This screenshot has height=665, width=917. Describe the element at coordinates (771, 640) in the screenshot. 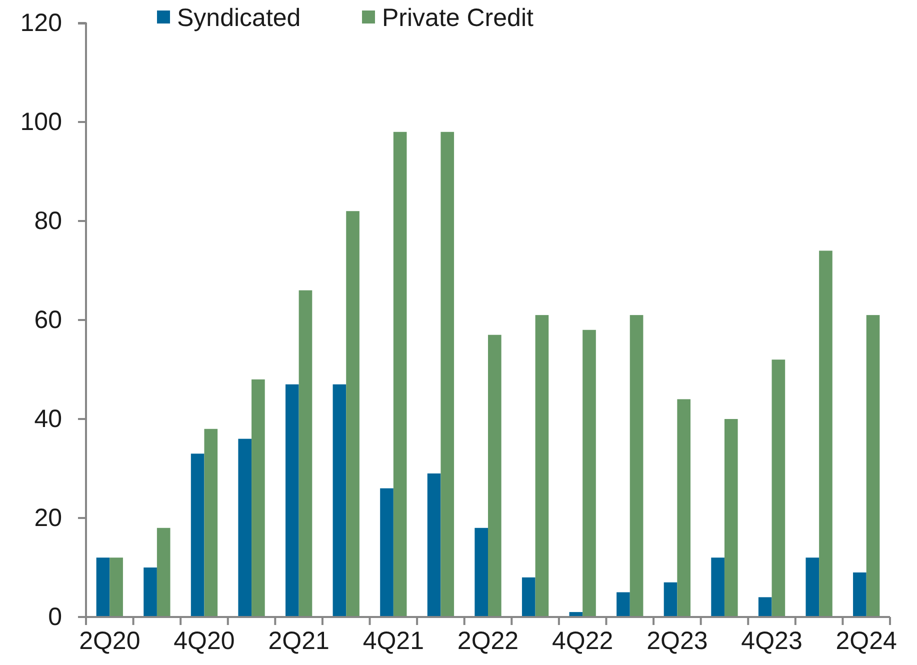

I see `x-tick-label: 4Q23` at that location.